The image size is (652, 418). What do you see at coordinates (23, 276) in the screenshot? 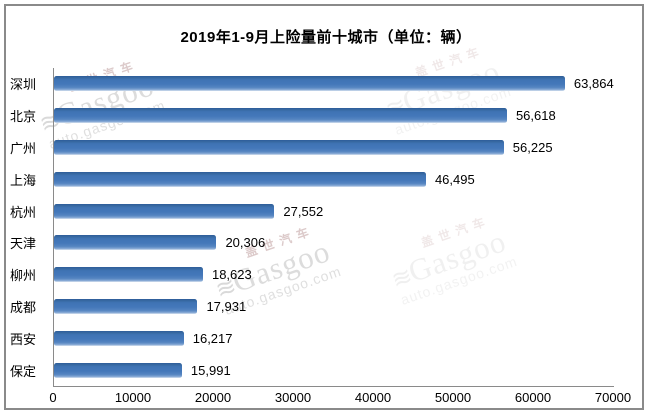
I see `category-label: 柳州` at bounding box center [23, 276].